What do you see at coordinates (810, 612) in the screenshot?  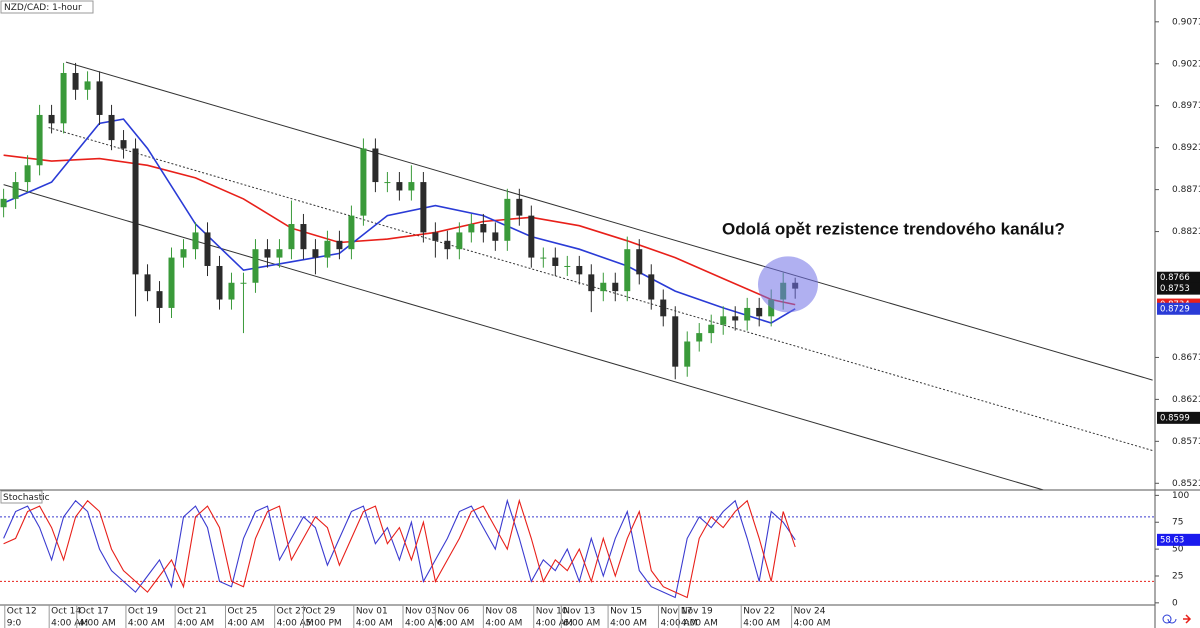 I see `x-tick-label: Nov 24` at bounding box center [810, 612].